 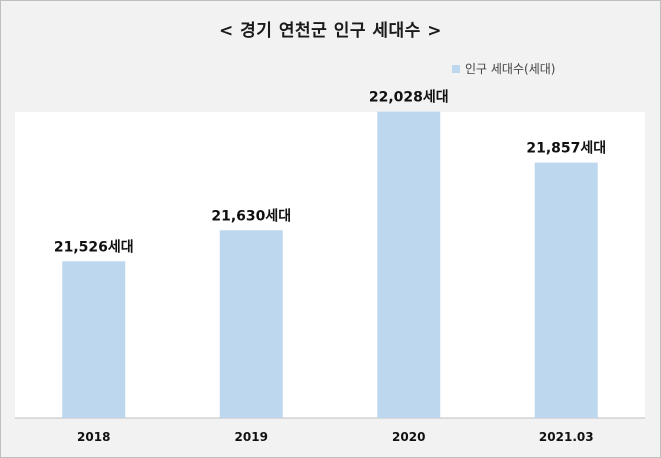 What do you see at coordinates (408, 437) in the screenshot?
I see `x-tick-label: 2020` at bounding box center [408, 437].